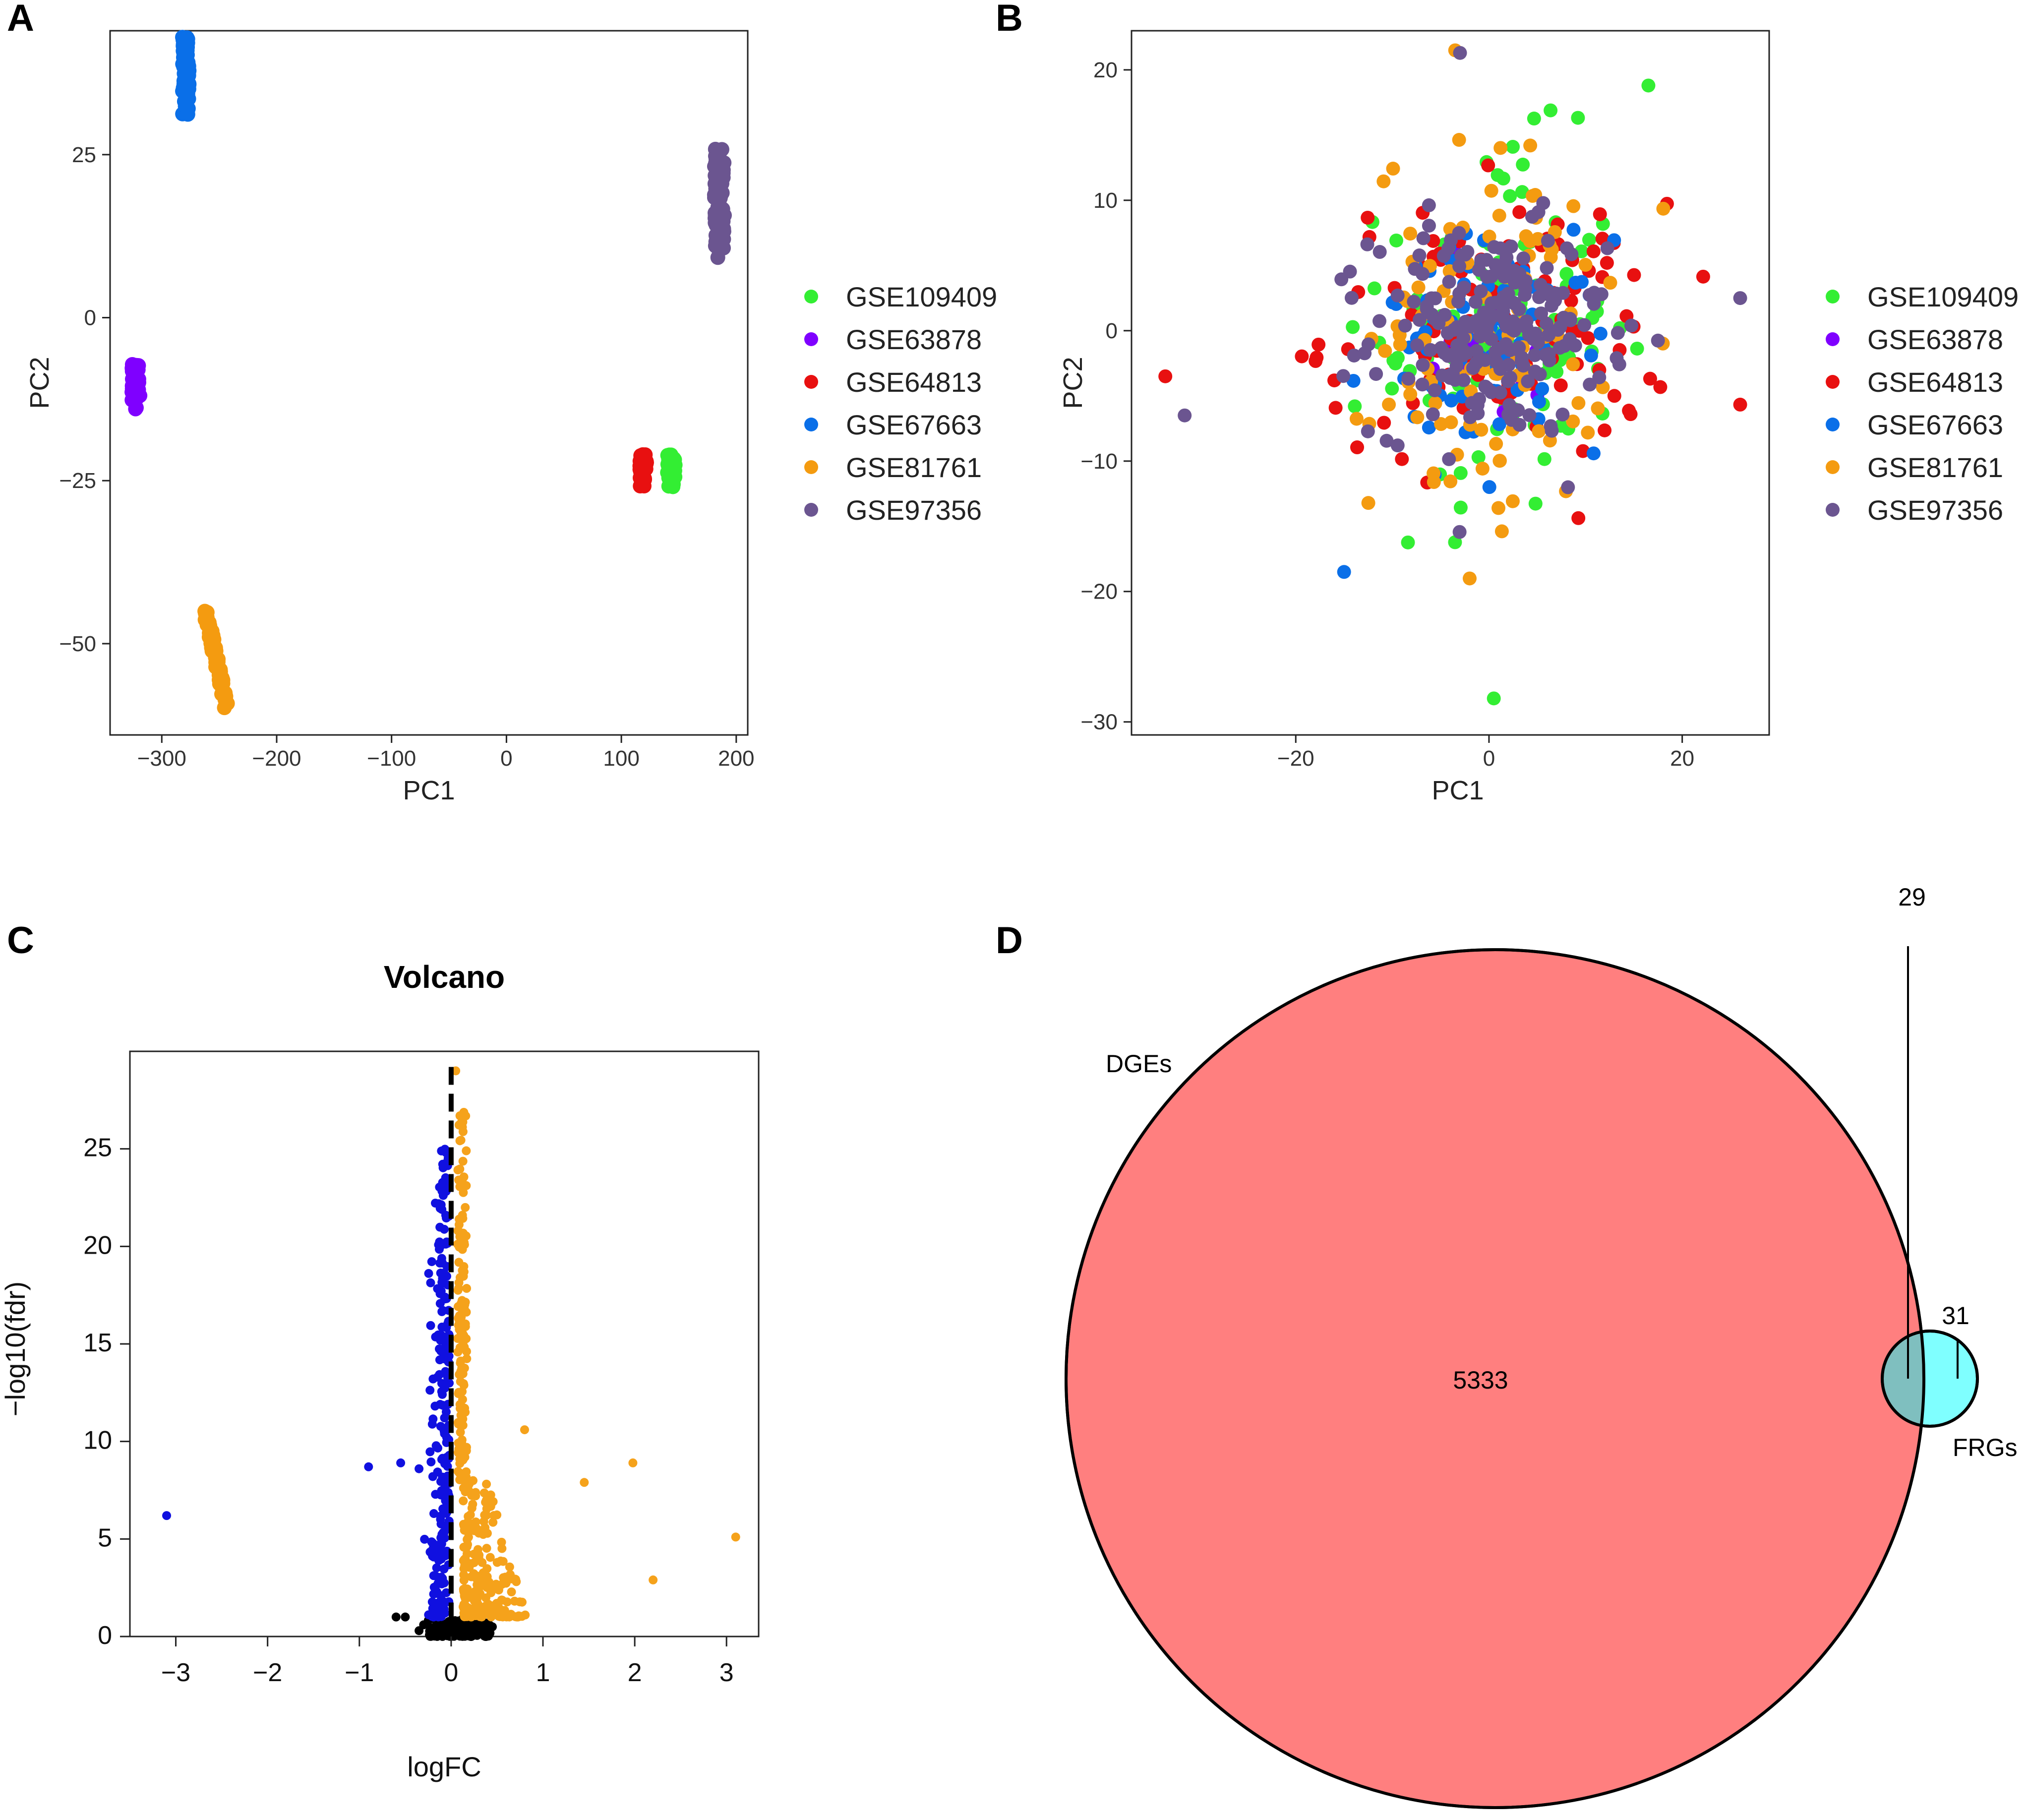 The image size is (2028, 1820). I want to click on x-axis-b: −20 0 20, so click(1485, 753).